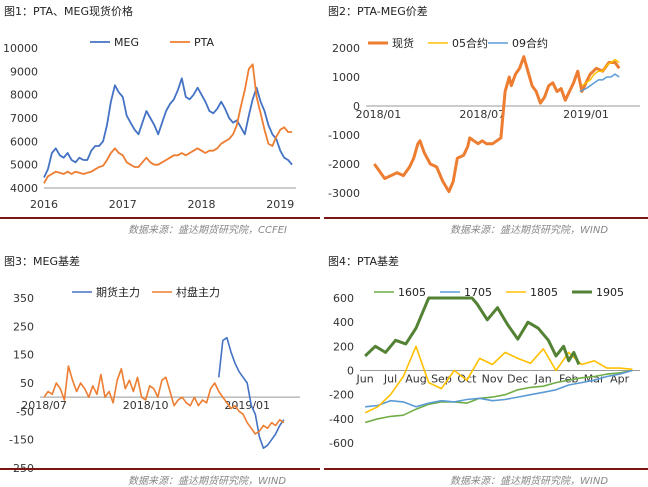 The height and width of the screenshot is (487, 648). What do you see at coordinates (21, 440) in the screenshot?
I see `y-tick-label: -150` at bounding box center [21, 440].